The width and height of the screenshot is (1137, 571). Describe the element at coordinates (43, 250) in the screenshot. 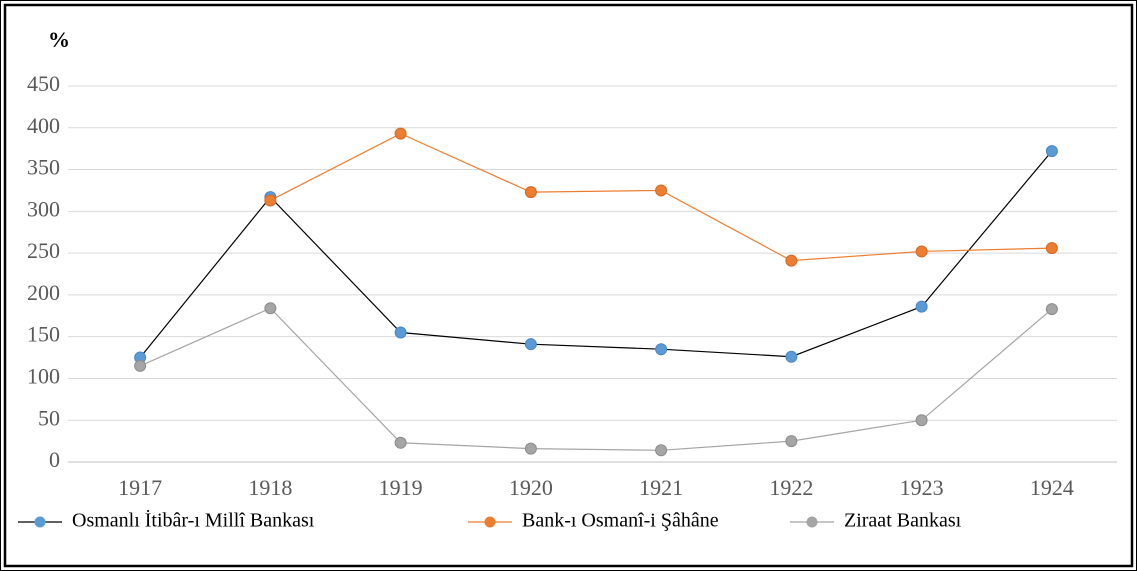

I see `y-tick-label: 250` at that location.